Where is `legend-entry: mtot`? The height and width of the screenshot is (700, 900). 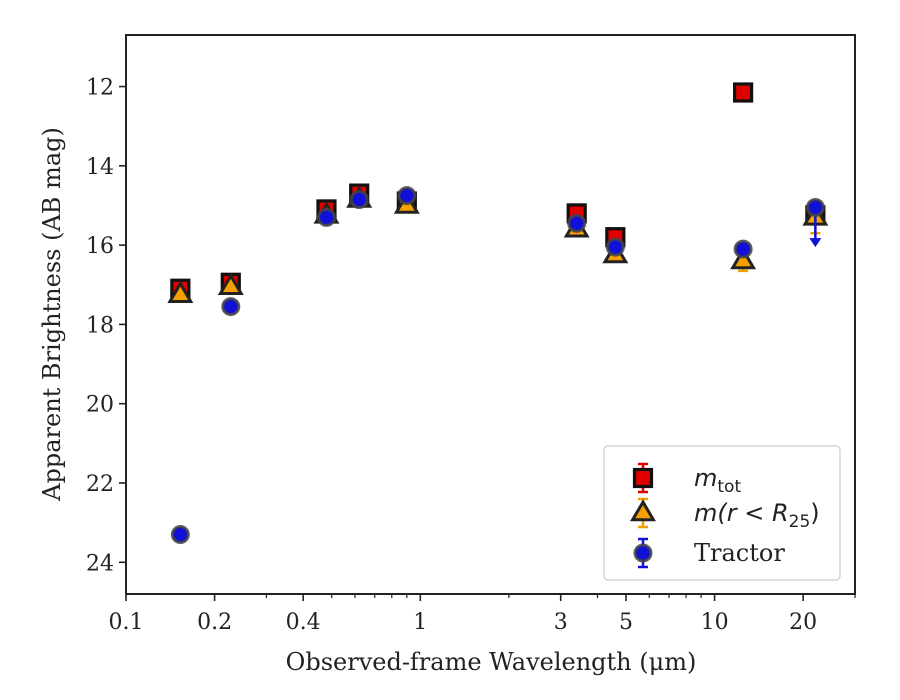
legend-entry: mtot is located at coordinates (686, 479).